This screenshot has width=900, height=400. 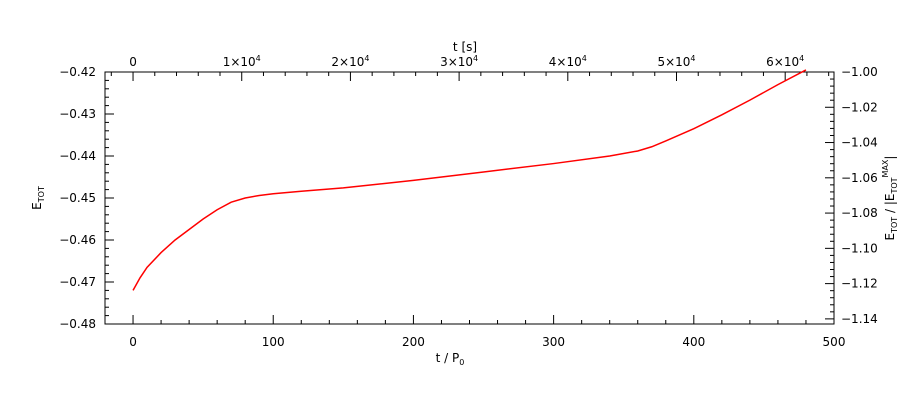 I want to click on y-tick-label: −0.47, so click(x=77, y=282).